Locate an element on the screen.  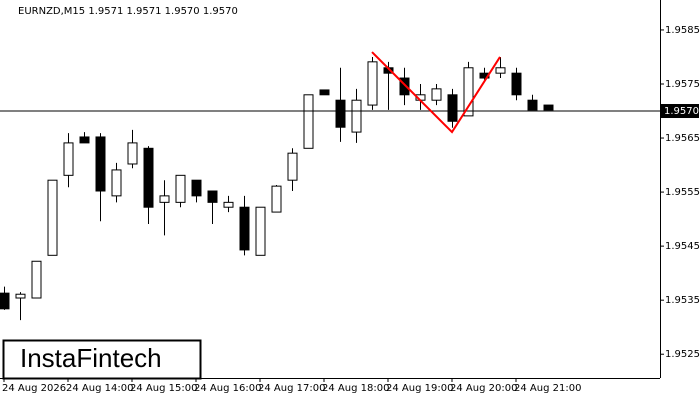
x-tick-label: 24 Aug 18:00 is located at coordinates (355, 388).